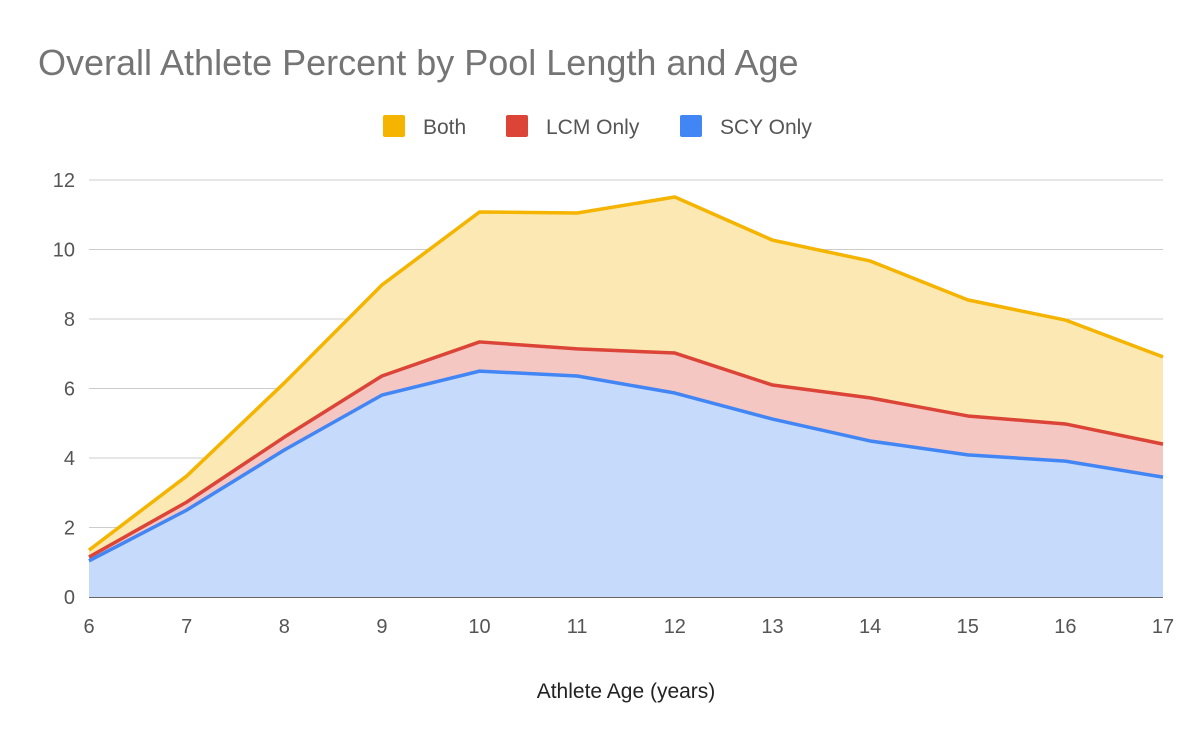 This screenshot has height=747, width=1200. Describe the element at coordinates (69, 459) in the screenshot. I see `y-tick-label: 4` at that location.